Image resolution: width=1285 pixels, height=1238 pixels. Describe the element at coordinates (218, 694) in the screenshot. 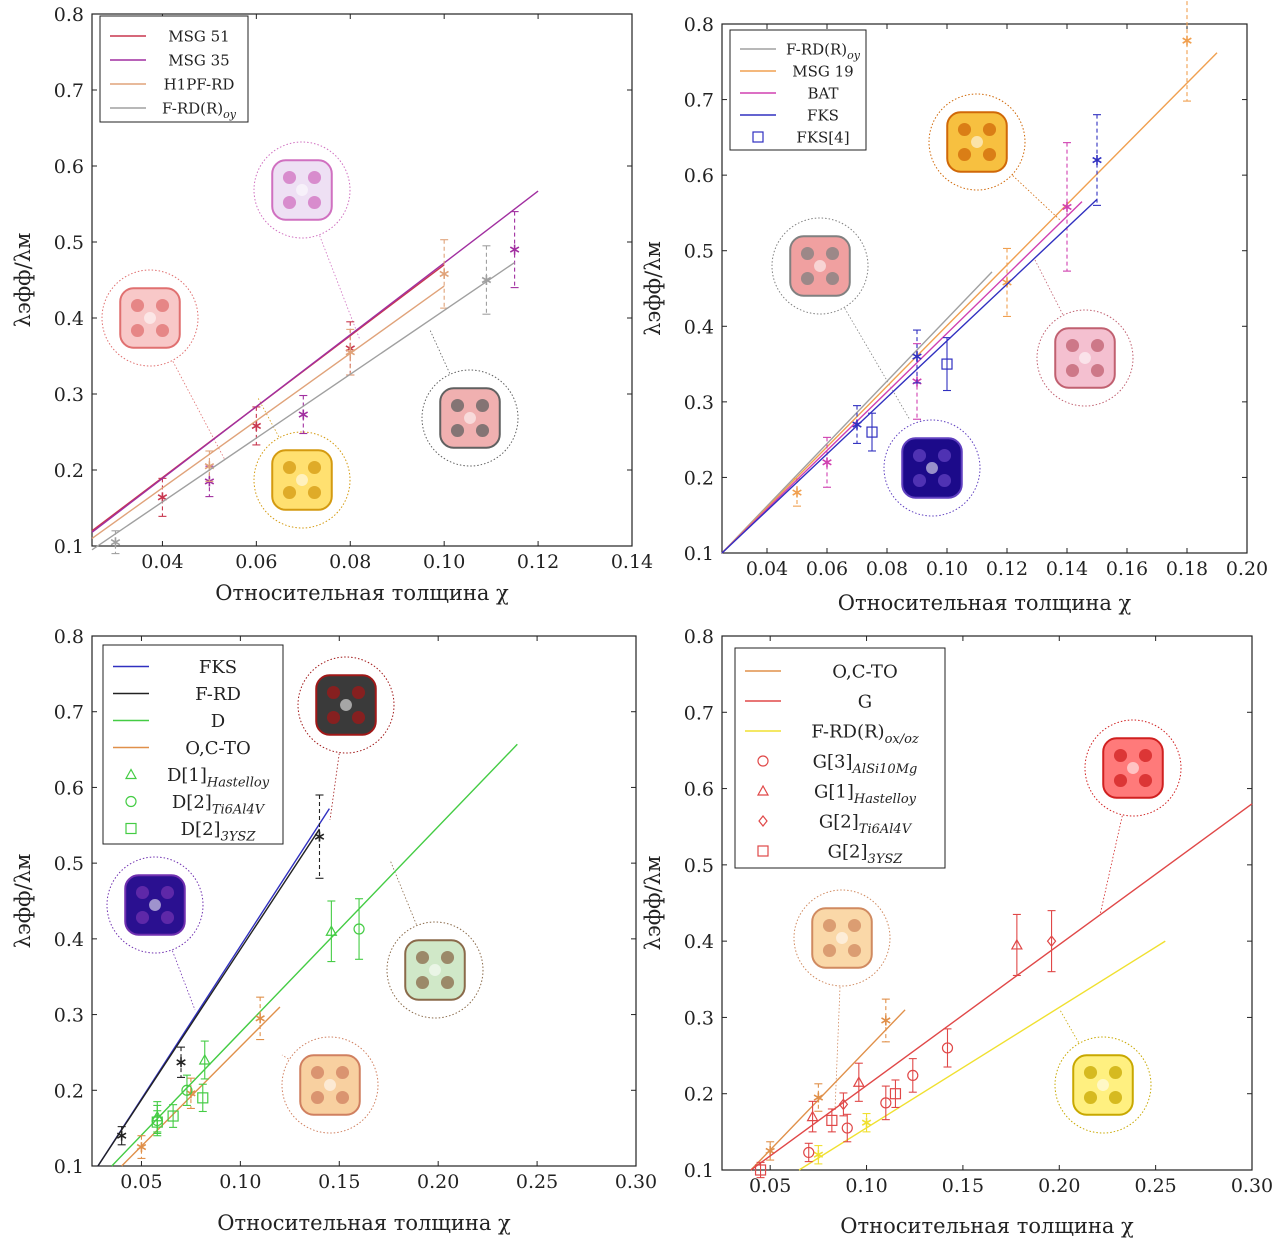

I see `legend-label: F-RD` at that location.